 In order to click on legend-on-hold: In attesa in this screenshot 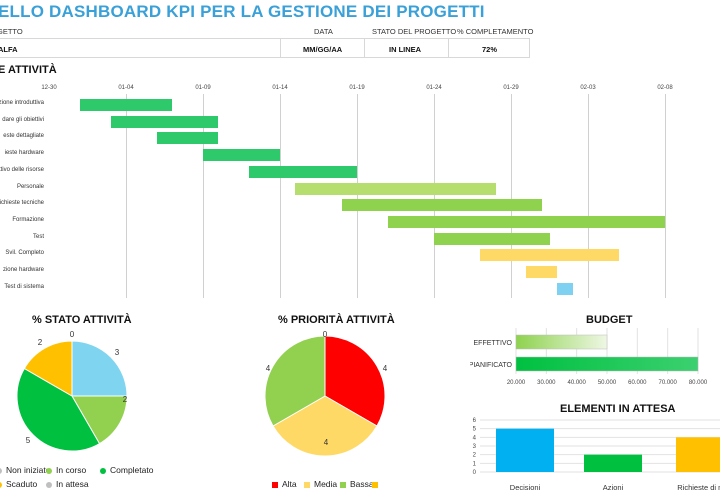, I will do `click(67, 484)`.